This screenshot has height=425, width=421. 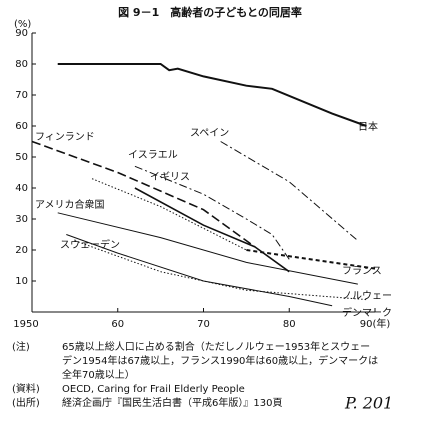 What do you see at coordinates (21, 346) in the screenshot?
I see `note-label: (注)` at bounding box center [21, 346].